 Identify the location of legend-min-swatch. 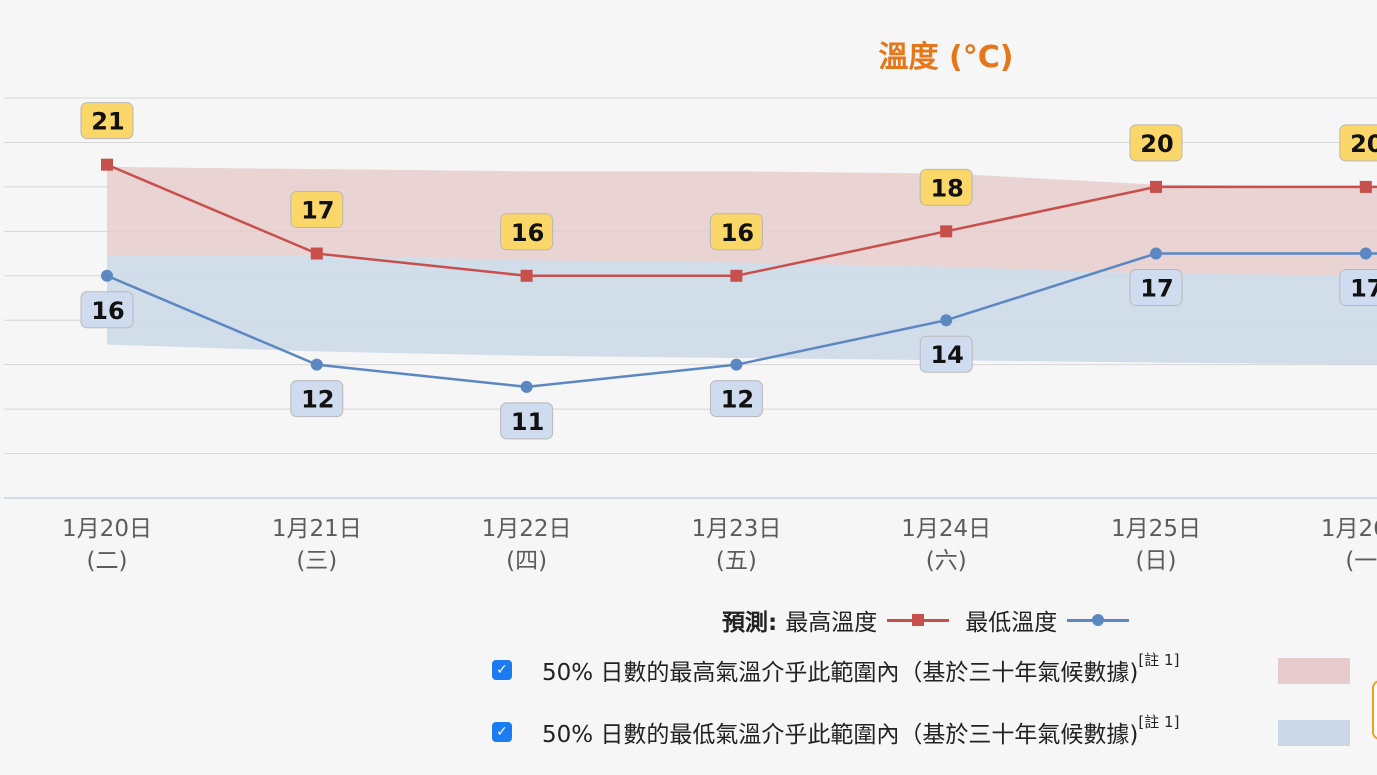
(1098, 620).